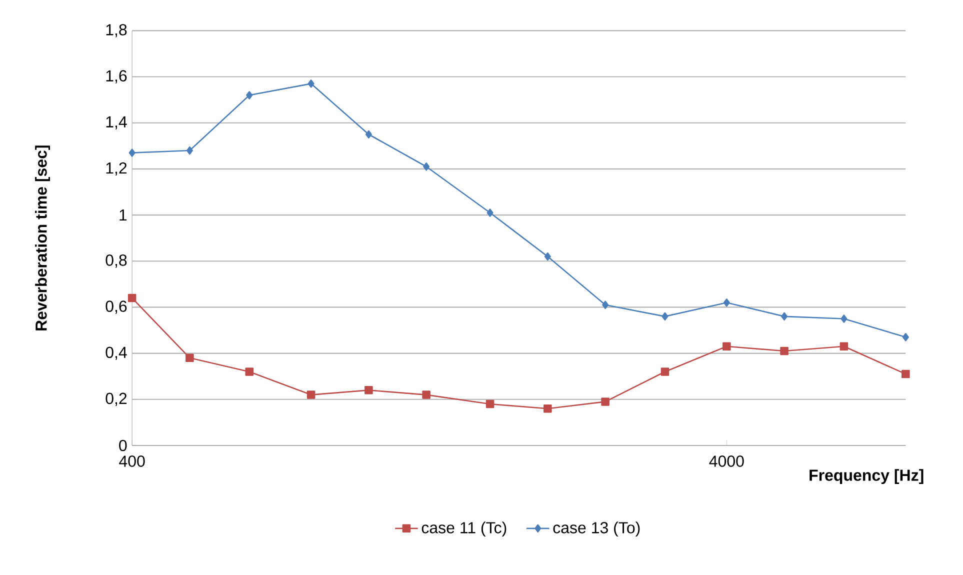 The image size is (963, 575). I want to click on legend-label: case 11 (Tc), so click(464, 529).